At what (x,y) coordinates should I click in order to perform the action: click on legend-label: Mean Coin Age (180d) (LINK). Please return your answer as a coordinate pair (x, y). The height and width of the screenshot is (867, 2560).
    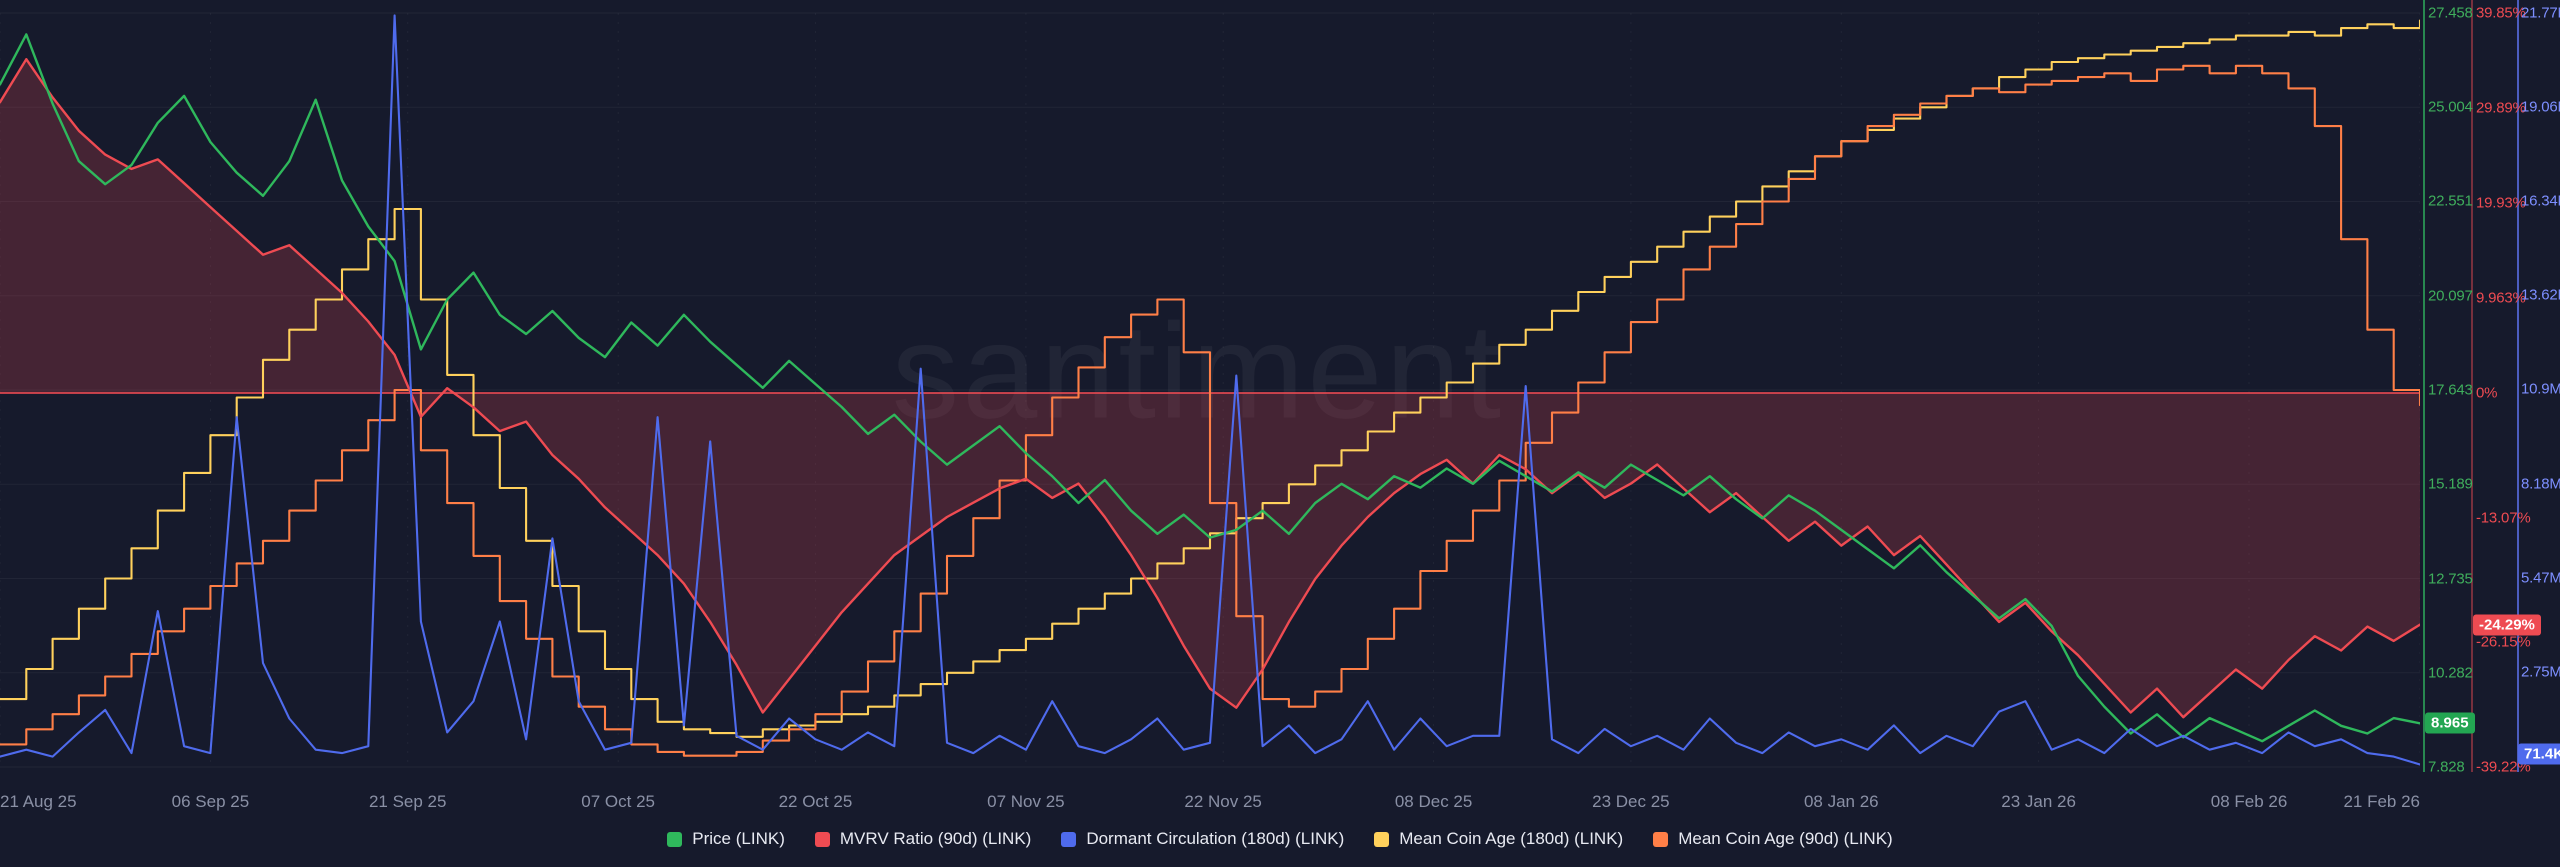
    Looking at the image, I should click on (1511, 838).